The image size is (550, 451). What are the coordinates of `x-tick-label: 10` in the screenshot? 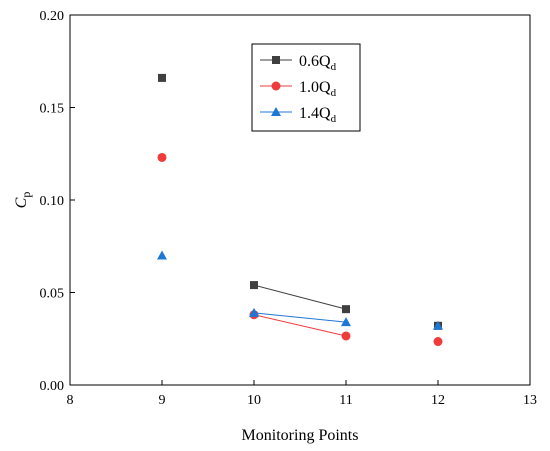 It's located at (254, 400).